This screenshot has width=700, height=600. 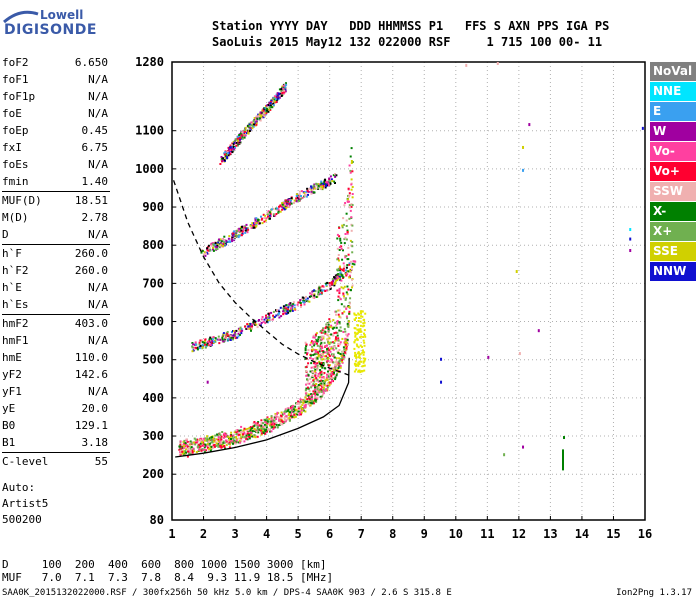 I want to click on legend-item: NNE, so click(x=673, y=91).